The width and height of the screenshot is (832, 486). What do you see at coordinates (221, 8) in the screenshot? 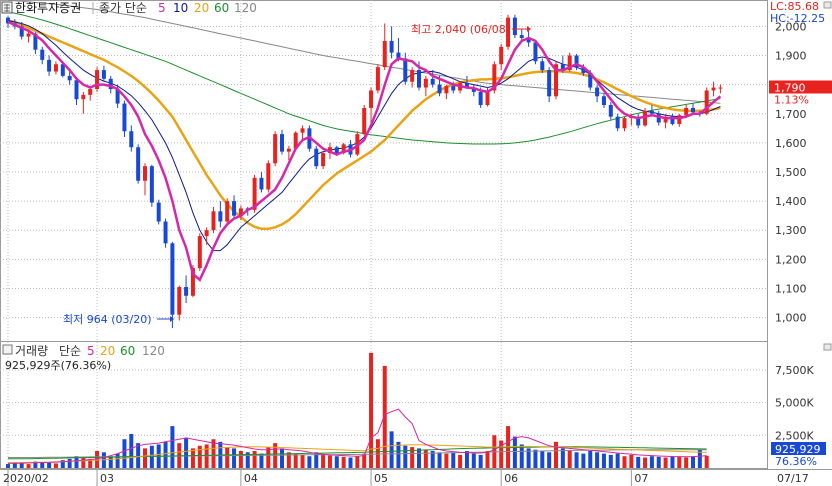
I see `ma-legend-60: 60` at bounding box center [221, 8].